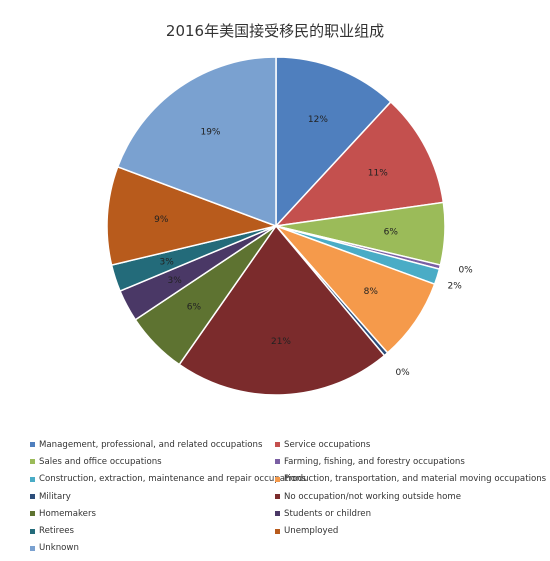 This screenshot has height=561, width=550. I want to click on slice-label-9: 3%, so click(175, 281).